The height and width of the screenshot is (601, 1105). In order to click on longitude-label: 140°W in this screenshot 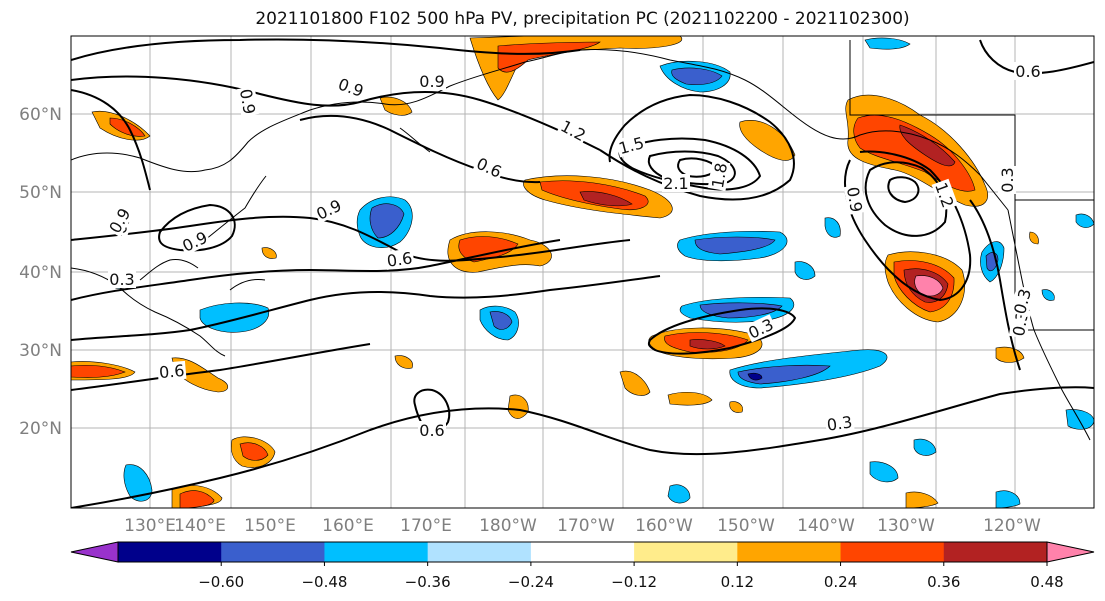, I will do `click(826, 526)`.